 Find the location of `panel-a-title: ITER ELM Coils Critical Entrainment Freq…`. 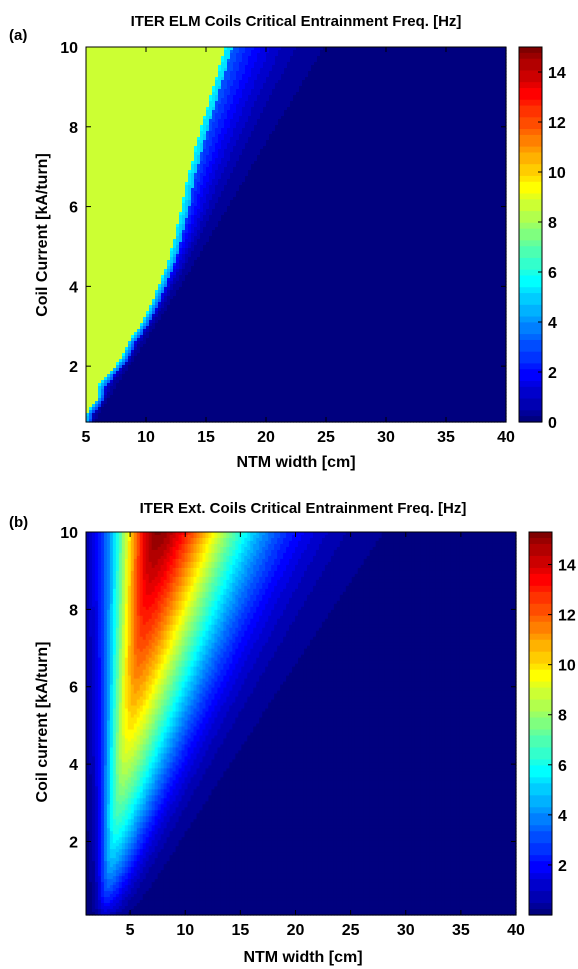

panel-a-title: ITER ELM Coils Critical Entrainment Freq… is located at coordinates (296, 21).